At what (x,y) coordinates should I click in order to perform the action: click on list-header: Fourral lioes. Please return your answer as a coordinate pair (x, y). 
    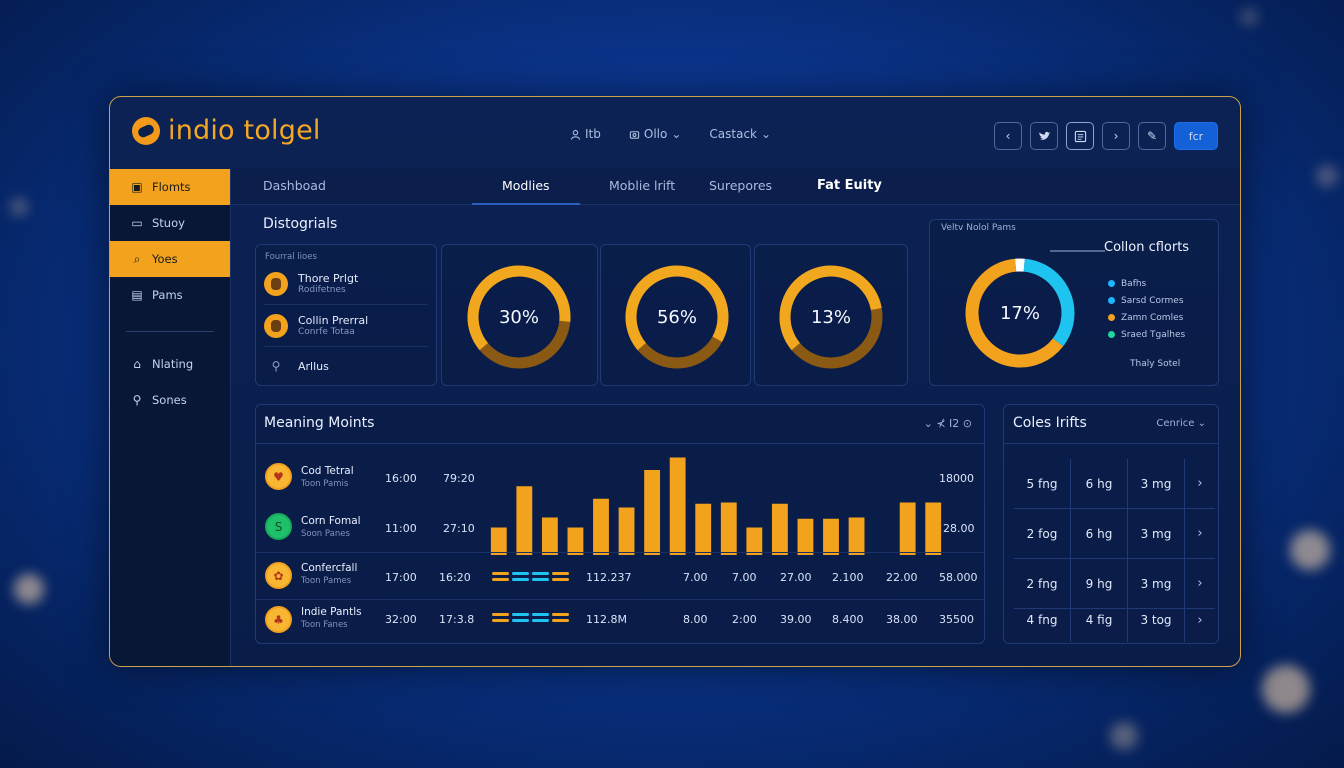
    Looking at the image, I should click on (291, 257).